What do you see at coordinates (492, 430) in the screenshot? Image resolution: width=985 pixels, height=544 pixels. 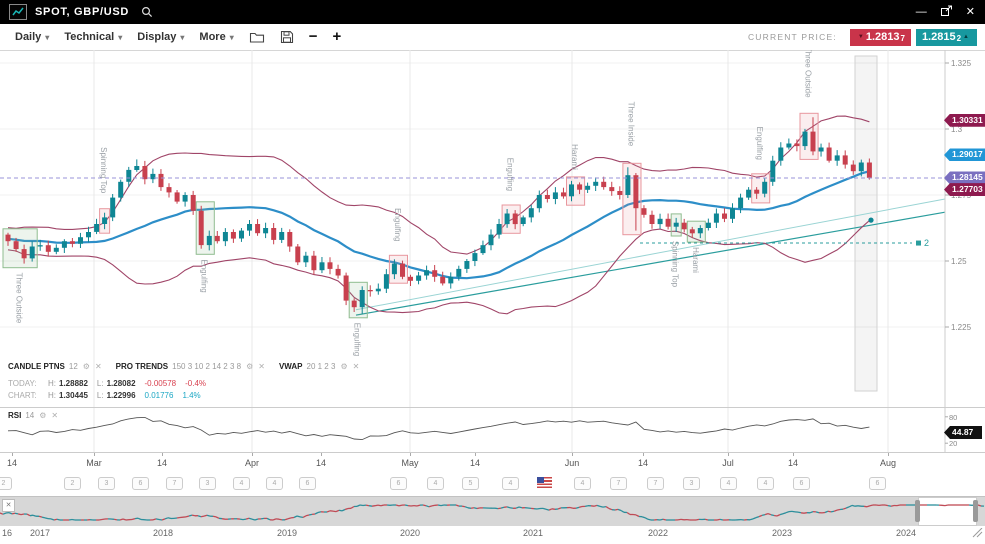 I see `rsi-canvas` at bounding box center [492, 430].